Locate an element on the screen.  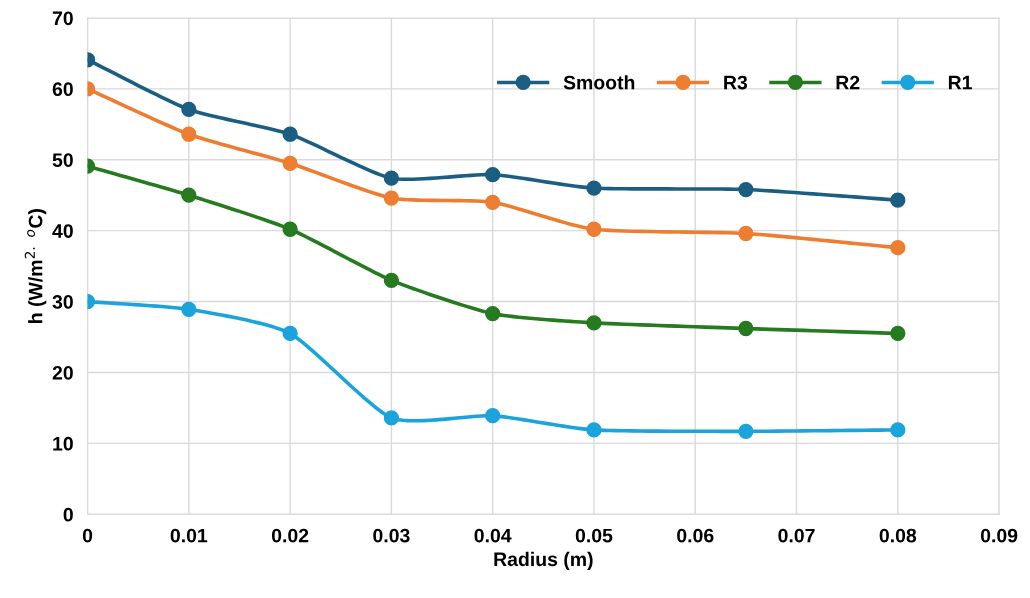
x-tick-label: 0.03 is located at coordinates (391, 535).